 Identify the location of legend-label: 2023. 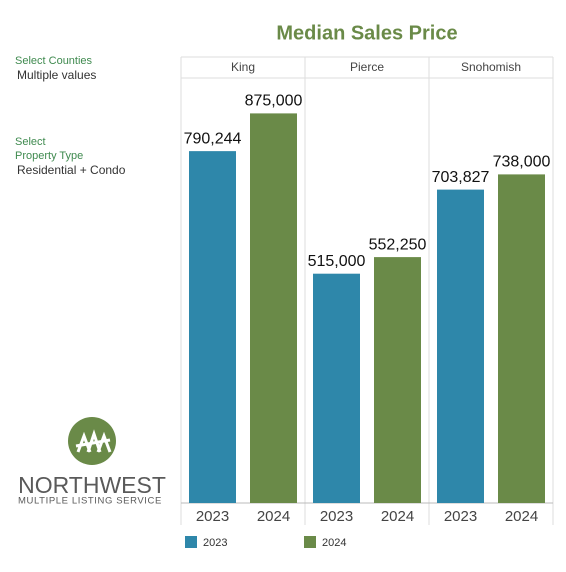
(215, 543).